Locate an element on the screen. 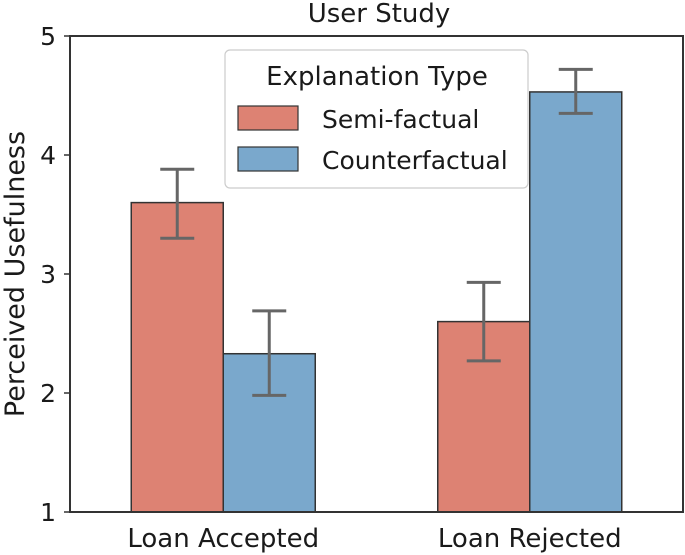 This screenshot has height=555, width=685. x-tick-label: Loan Accepted is located at coordinates (223, 539).